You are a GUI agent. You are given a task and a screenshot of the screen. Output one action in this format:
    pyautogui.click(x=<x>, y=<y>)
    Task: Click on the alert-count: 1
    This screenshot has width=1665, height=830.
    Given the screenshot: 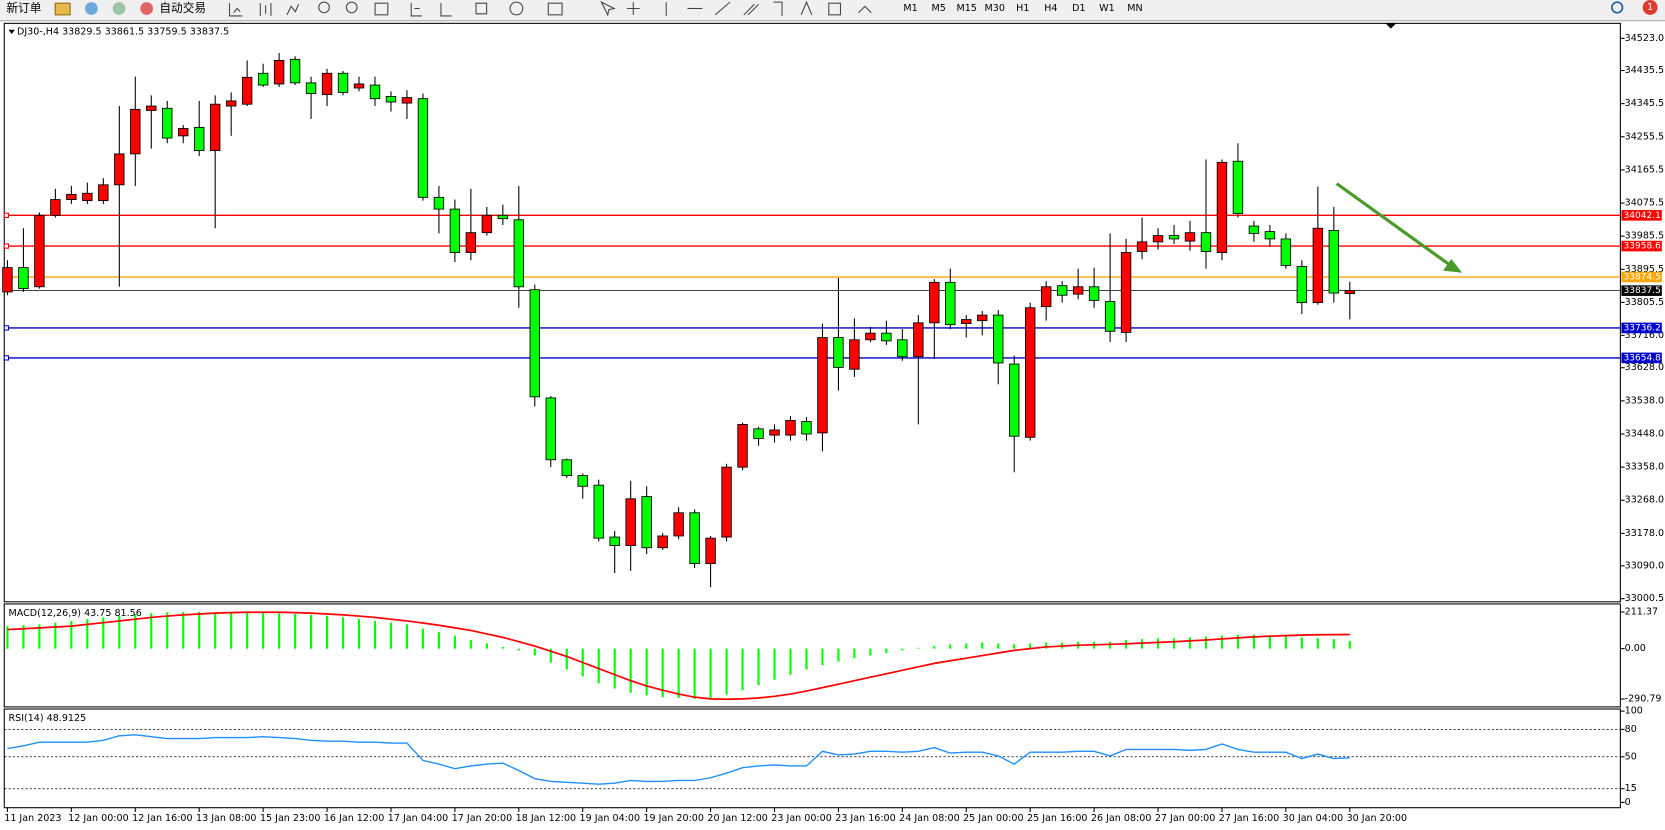 What is the action you would take?
    pyautogui.click(x=1650, y=7)
    